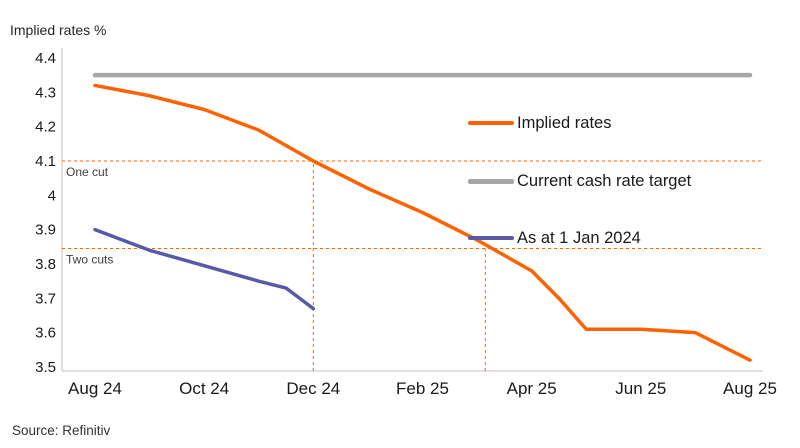 This screenshot has width=800, height=448. What do you see at coordinates (532, 388) in the screenshot?
I see `x-tick-label: Apr 25` at bounding box center [532, 388].